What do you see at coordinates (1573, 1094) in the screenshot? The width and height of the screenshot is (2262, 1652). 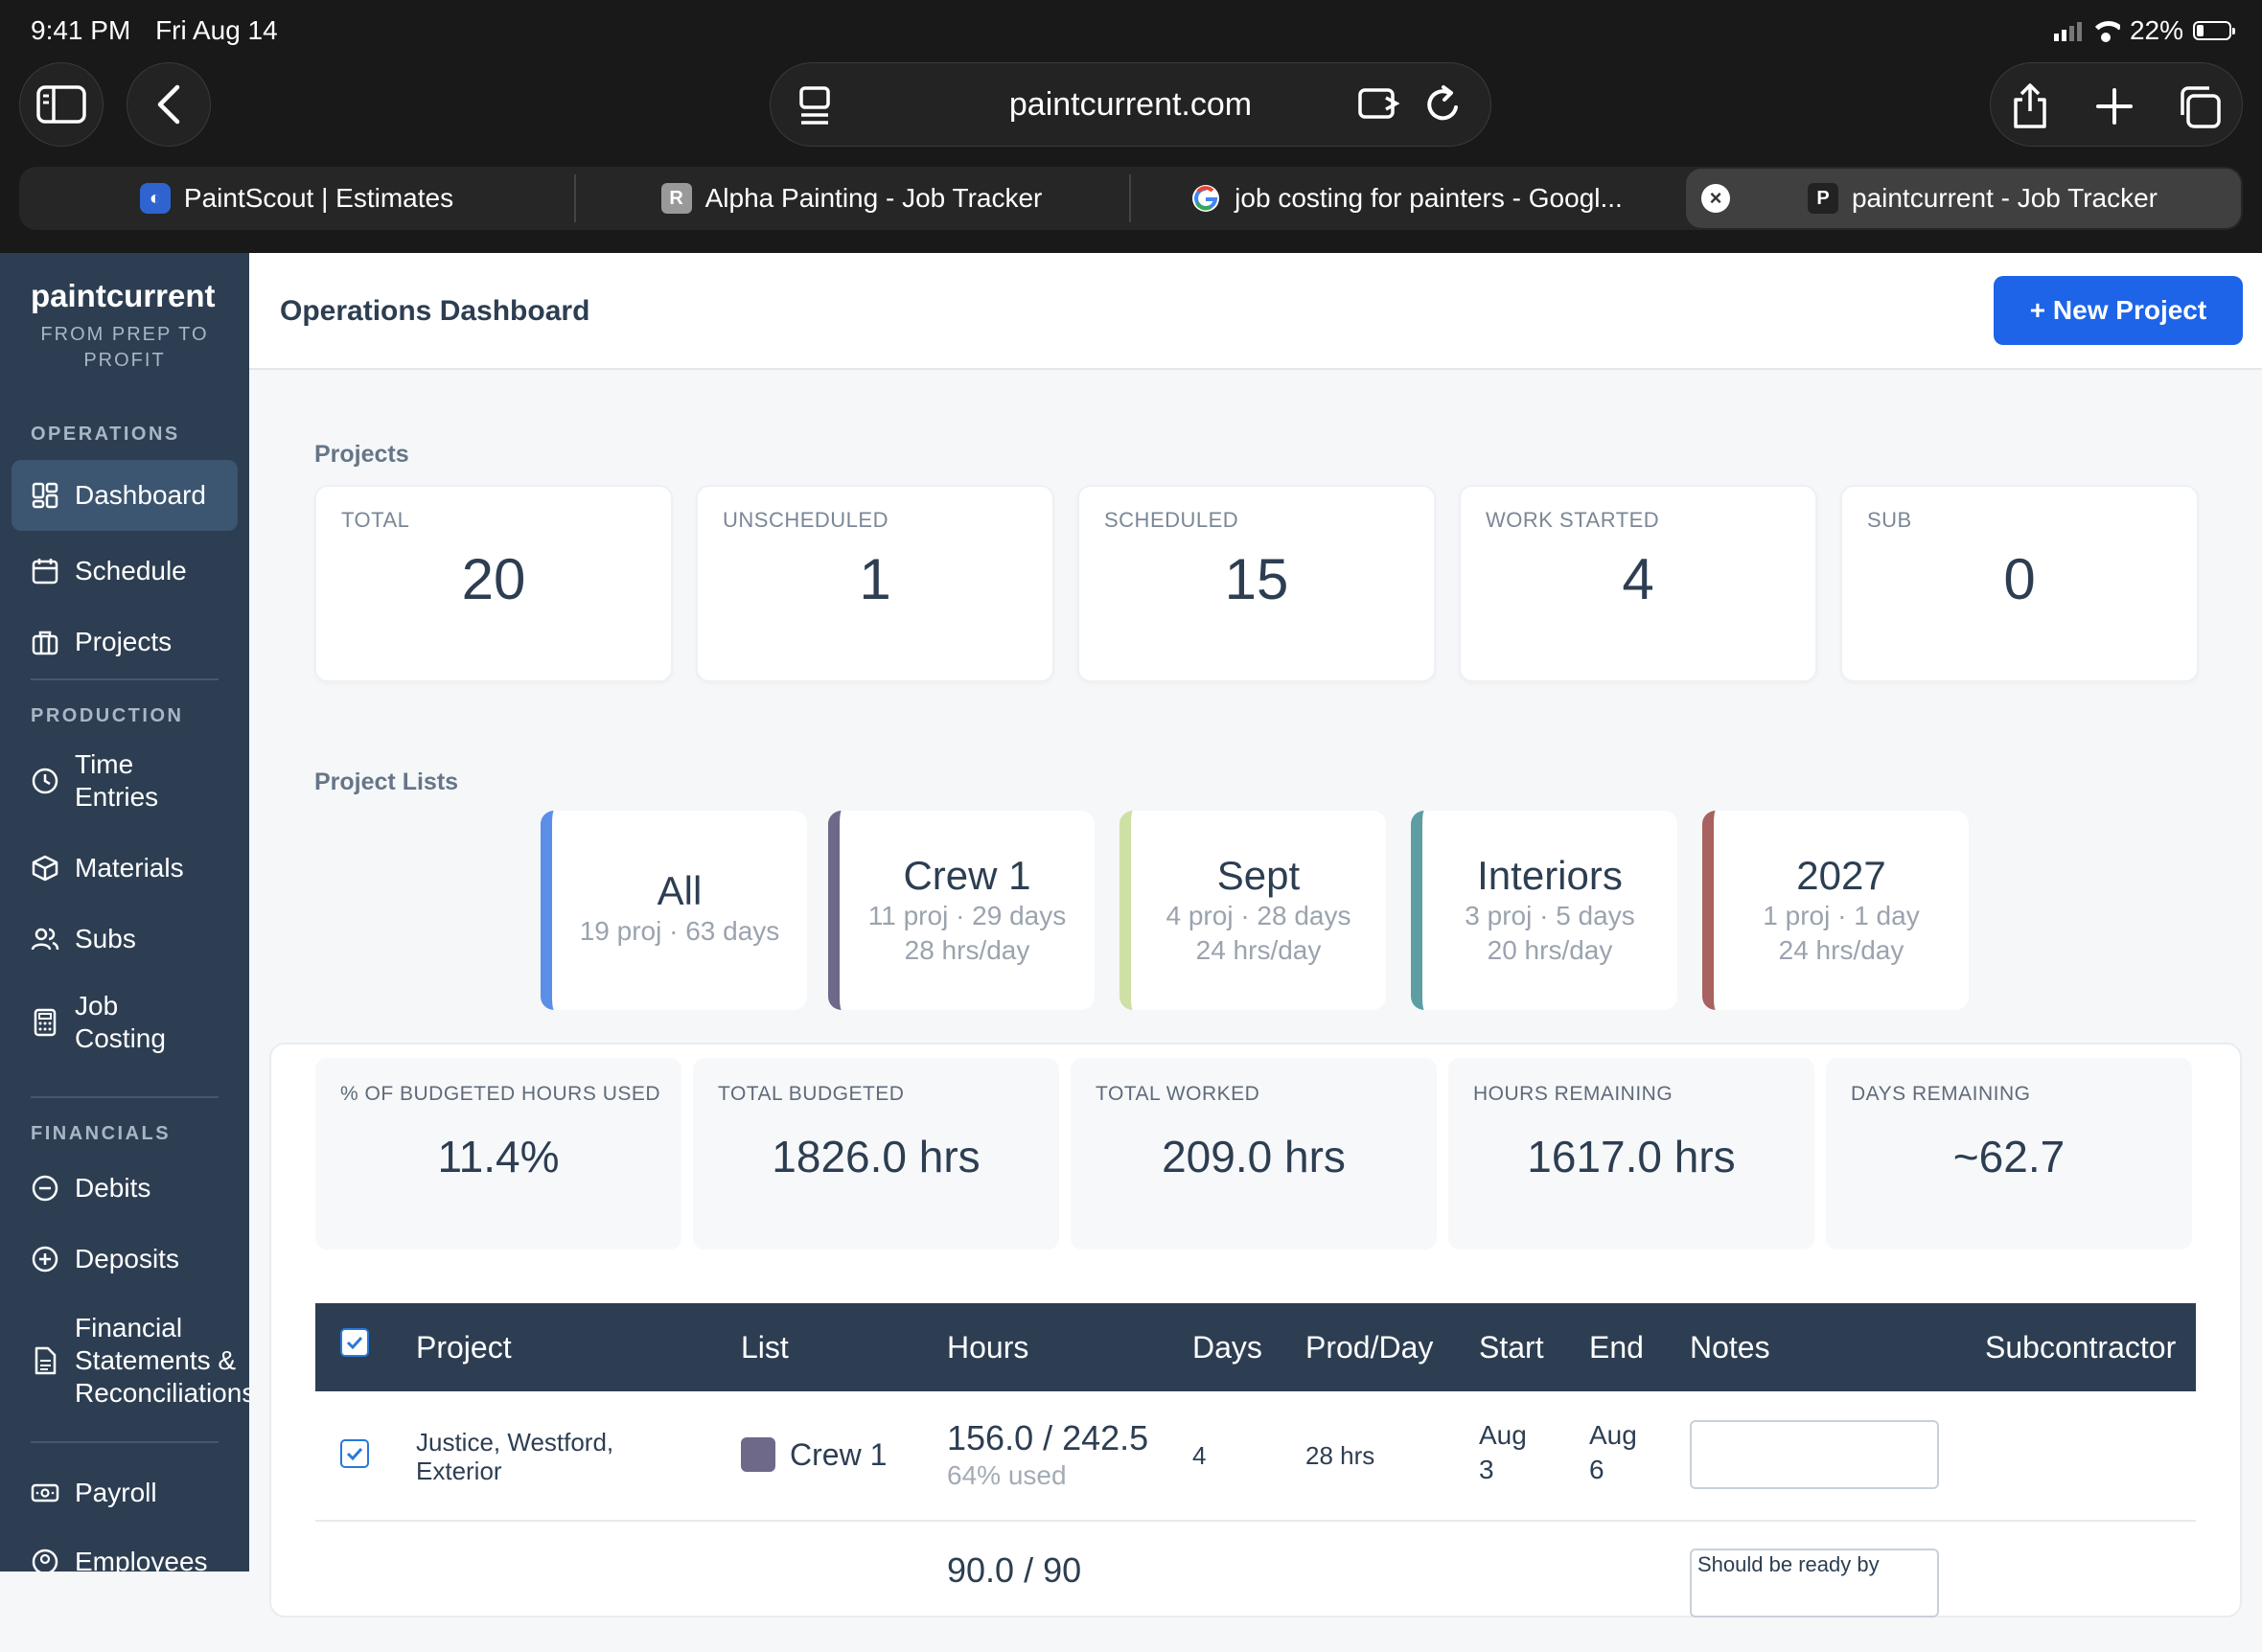 I see `metric-key: HOURS REMAINING` at bounding box center [1573, 1094].